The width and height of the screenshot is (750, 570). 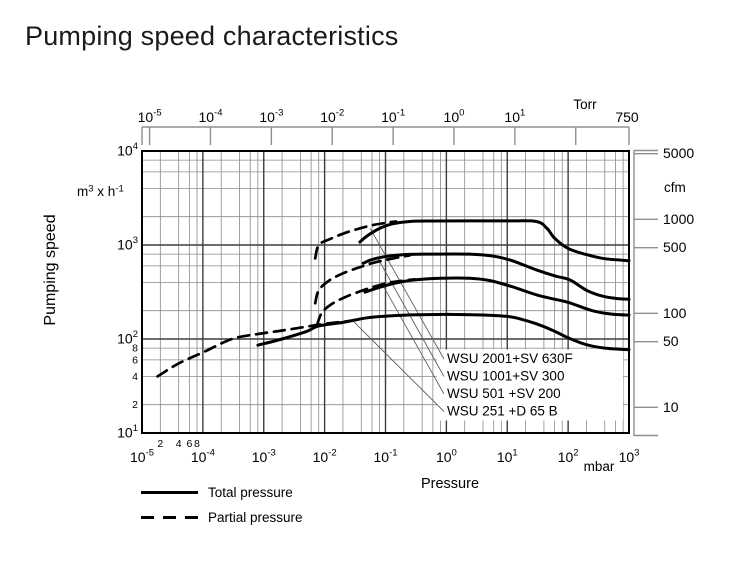 I want to click on torr-tick-label: 10⁻⁴, so click(x=210, y=116).